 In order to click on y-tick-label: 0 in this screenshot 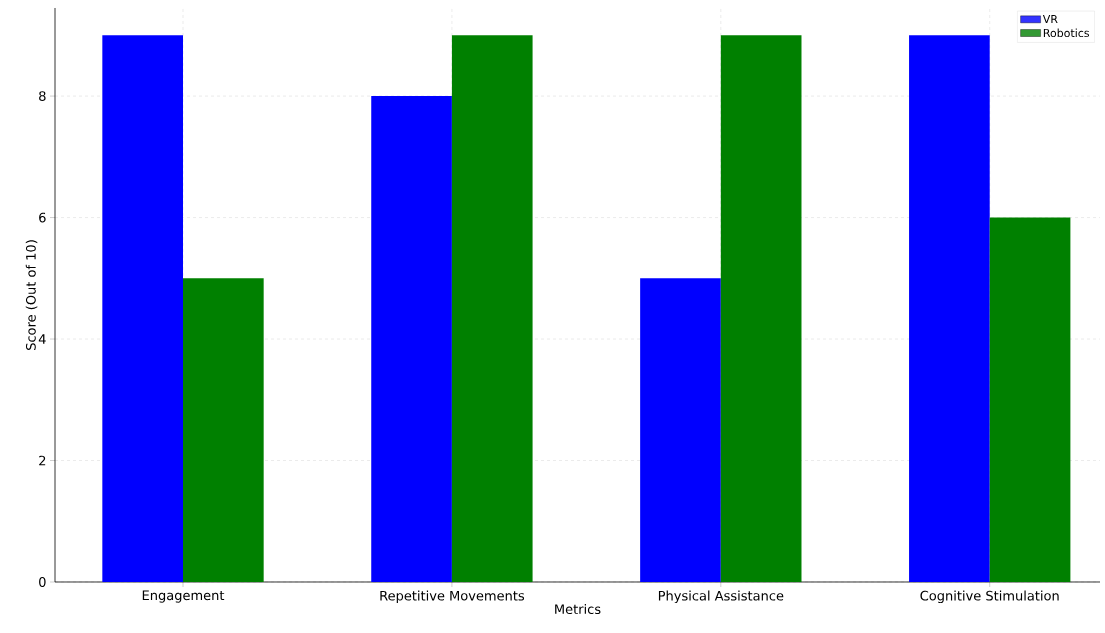, I will do `click(42, 582)`.